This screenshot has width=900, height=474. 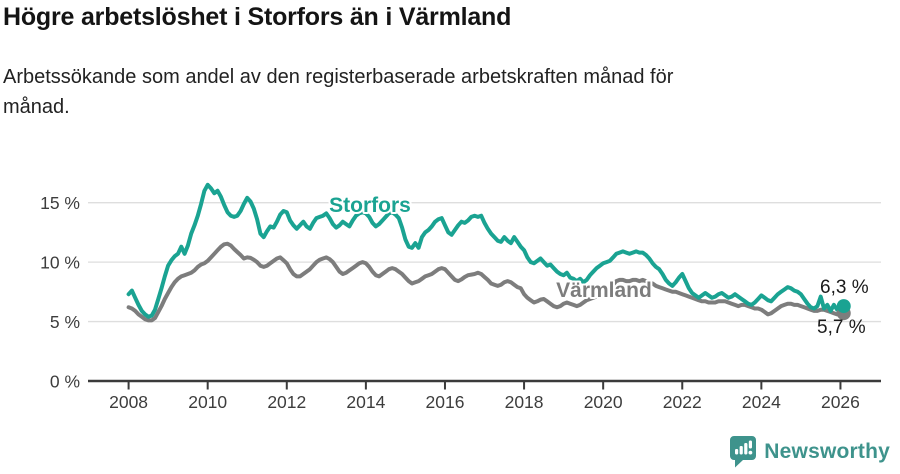 What do you see at coordinates (60, 203) in the screenshot?
I see `y-tick-label: 15 %` at bounding box center [60, 203].